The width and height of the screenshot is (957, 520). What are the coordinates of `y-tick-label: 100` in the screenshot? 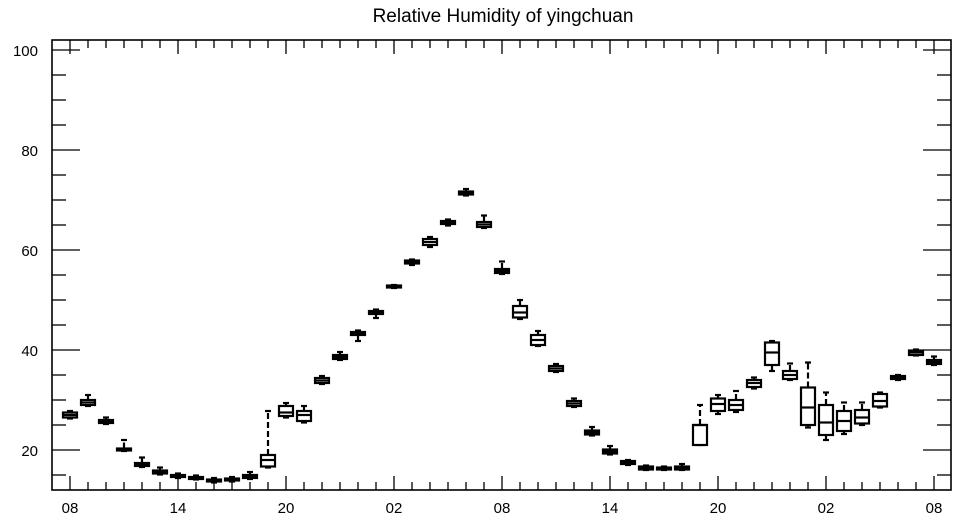 It's located at (25, 51).